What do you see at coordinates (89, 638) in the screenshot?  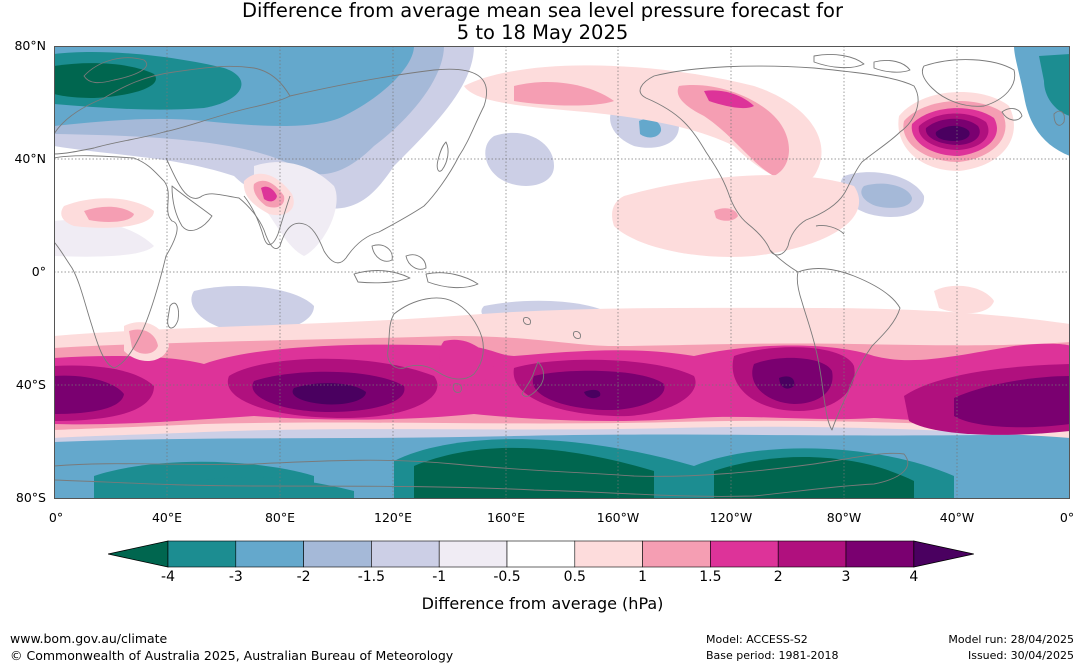 I see `footer-url: www.bom.gov.au/climate` at bounding box center [89, 638].